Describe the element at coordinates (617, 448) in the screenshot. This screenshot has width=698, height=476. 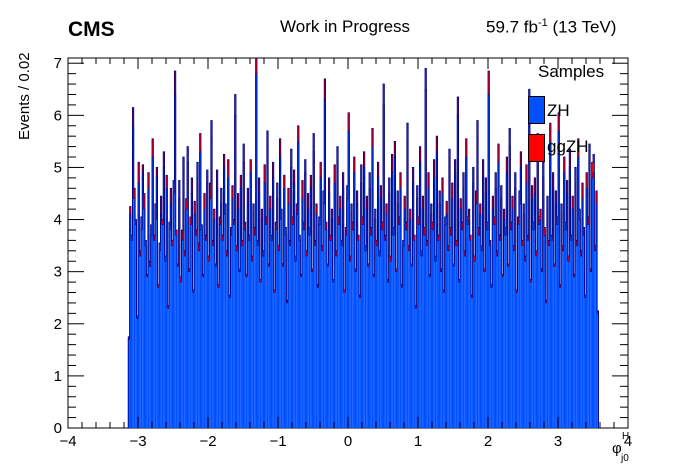
I see `x-axis-symbol: φ` at that location.